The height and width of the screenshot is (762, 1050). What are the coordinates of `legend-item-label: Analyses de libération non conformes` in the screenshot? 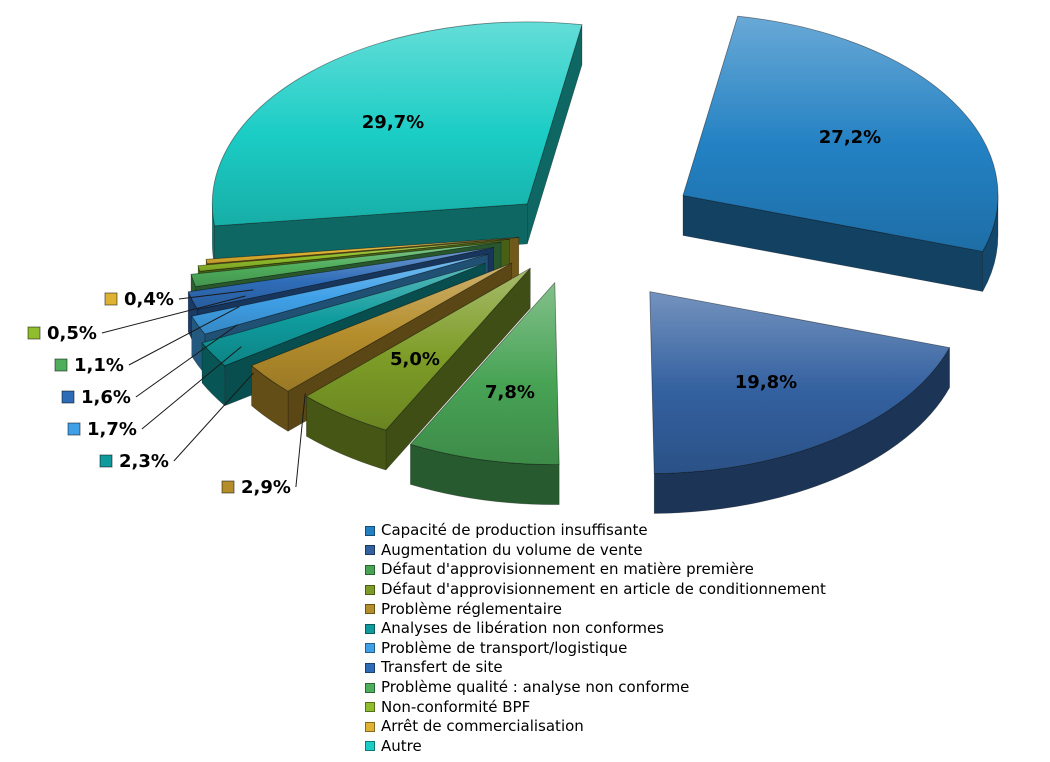 It's located at (523, 628).